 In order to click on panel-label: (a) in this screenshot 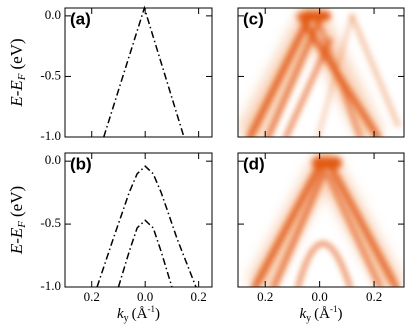, I will do `click(80, 18)`.